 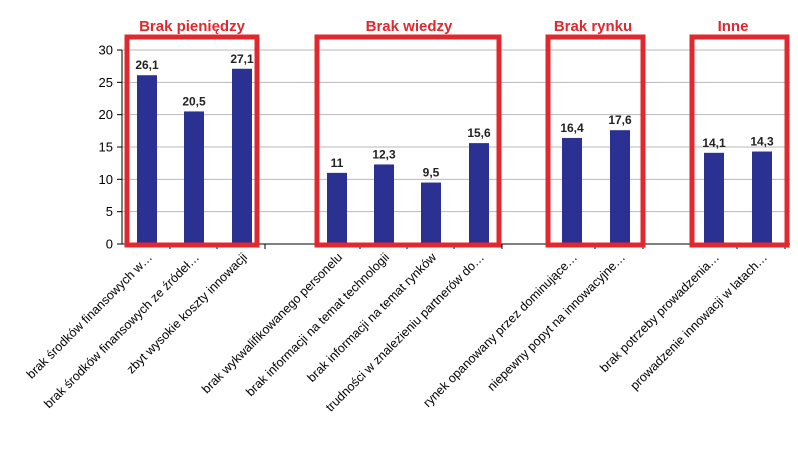 I want to click on bar-value-label: 15,6, so click(x=479, y=133).